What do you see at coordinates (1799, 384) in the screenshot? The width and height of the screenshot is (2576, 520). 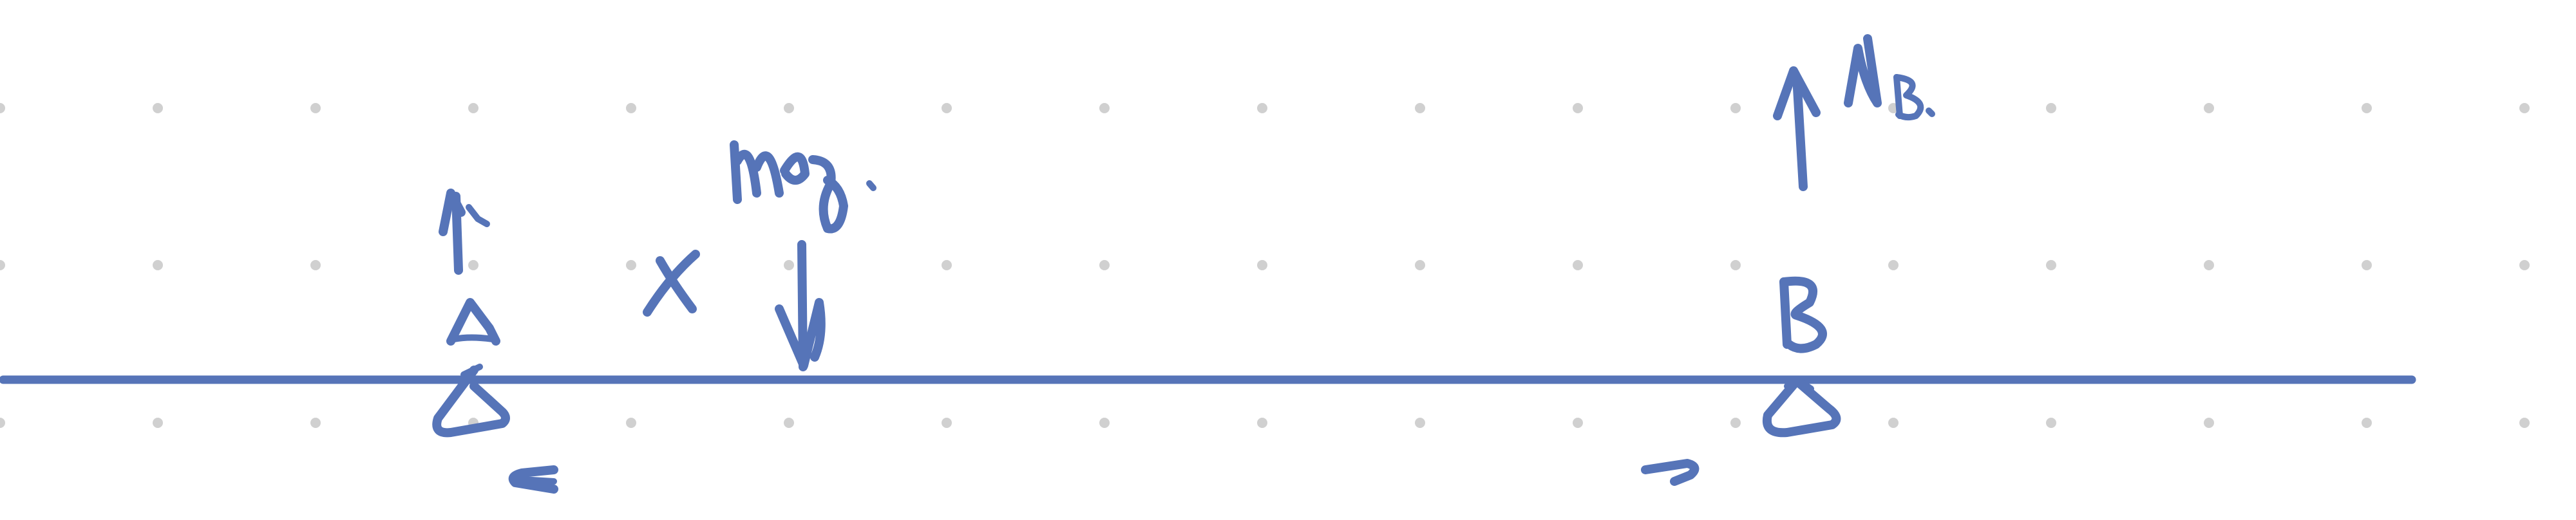 I see `support-b-hook` at bounding box center [1799, 384].